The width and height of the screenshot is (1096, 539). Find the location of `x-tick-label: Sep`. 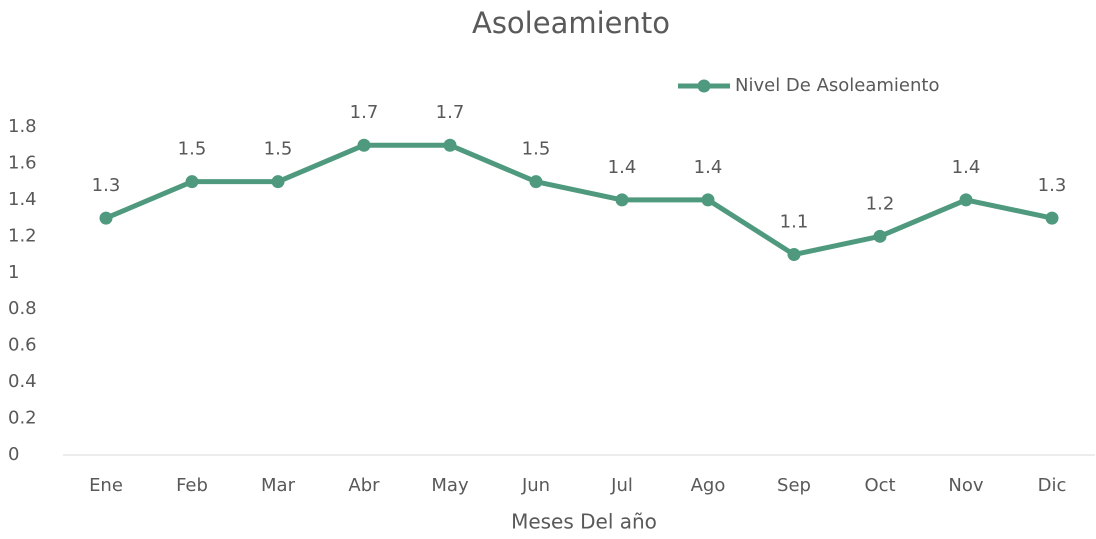

x-tick-label: Sep is located at coordinates (794, 485).